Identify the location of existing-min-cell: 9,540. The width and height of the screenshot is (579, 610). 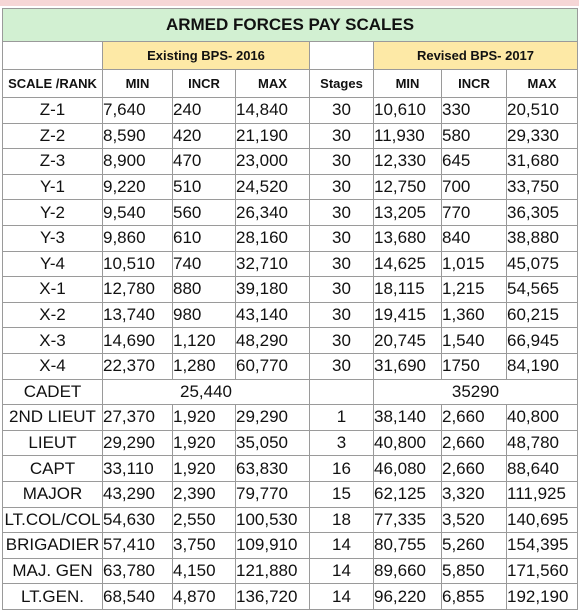
(137, 212).